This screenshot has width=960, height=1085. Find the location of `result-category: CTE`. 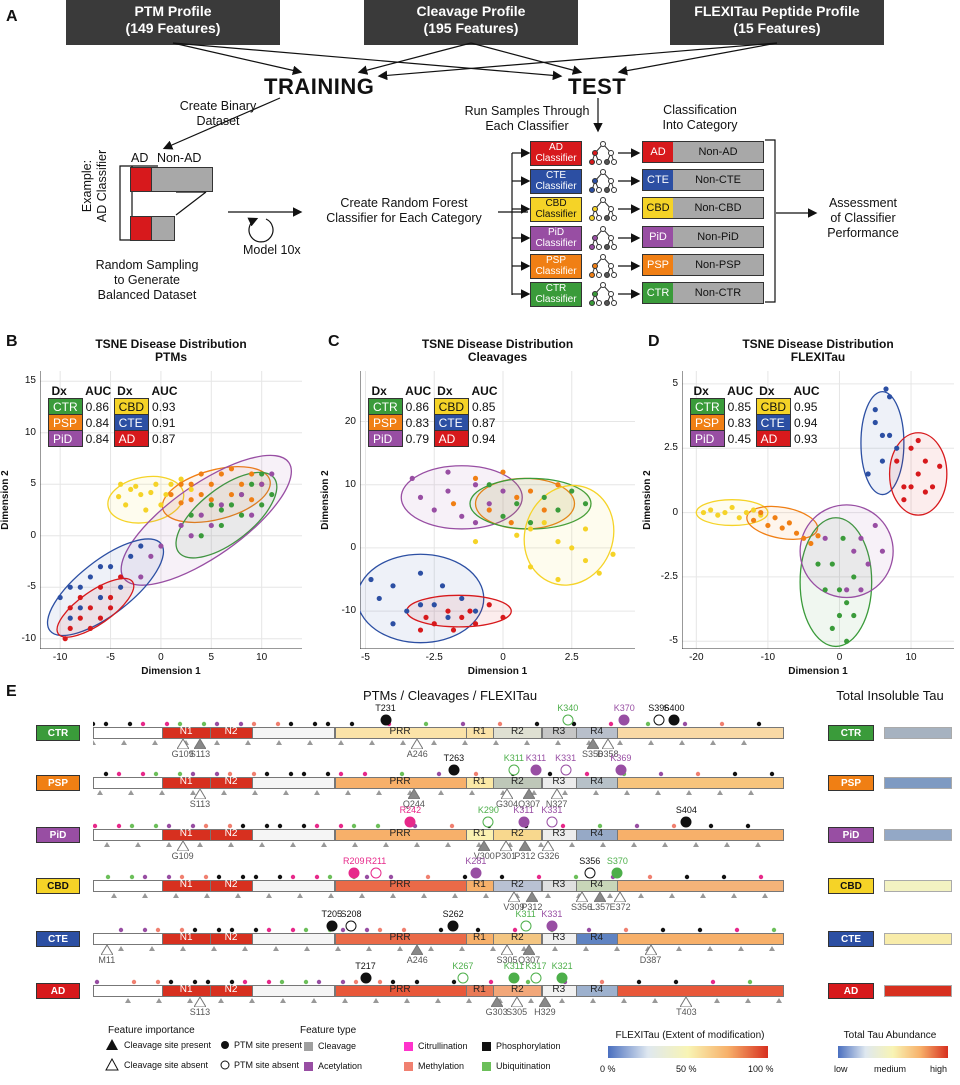

result-category: CTE is located at coordinates (658, 180).